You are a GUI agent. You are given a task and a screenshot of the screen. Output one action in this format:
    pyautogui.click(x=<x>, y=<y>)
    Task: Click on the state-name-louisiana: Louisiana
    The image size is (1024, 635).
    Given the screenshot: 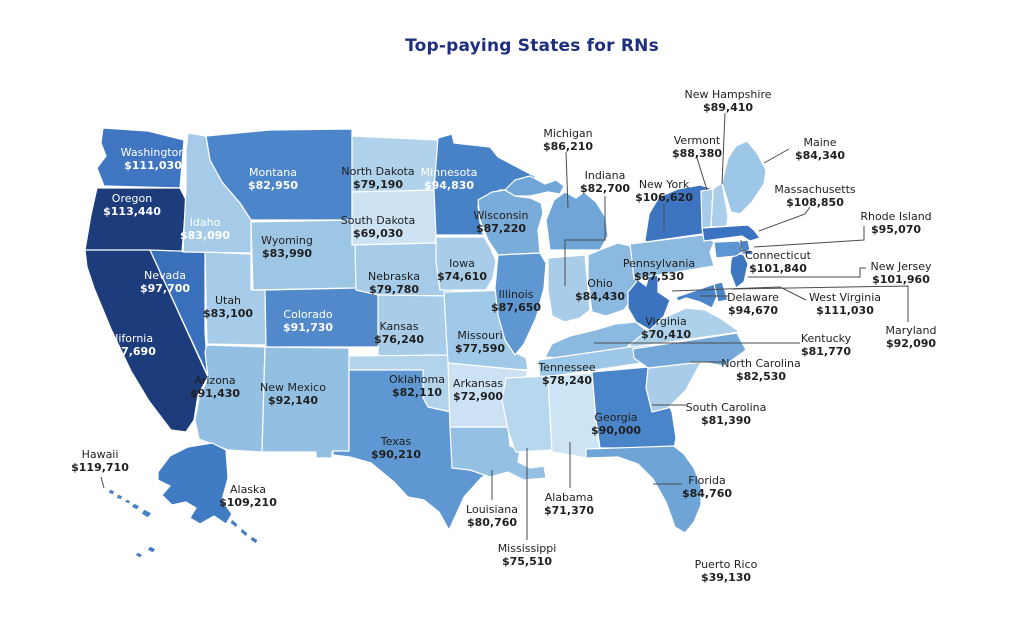 What is the action you would take?
    pyautogui.click(x=492, y=509)
    